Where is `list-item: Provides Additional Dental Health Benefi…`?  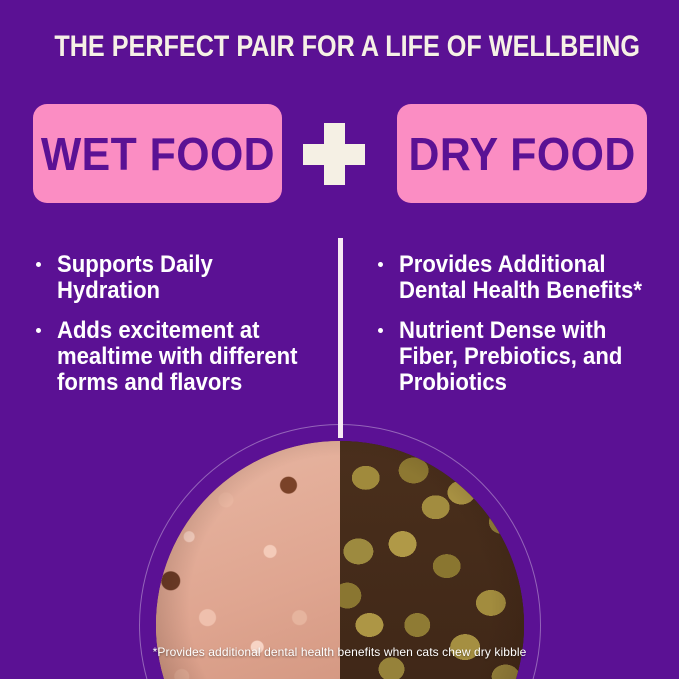 list-item: Provides Additional Dental Health Benefi… is located at coordinates (523, 278).